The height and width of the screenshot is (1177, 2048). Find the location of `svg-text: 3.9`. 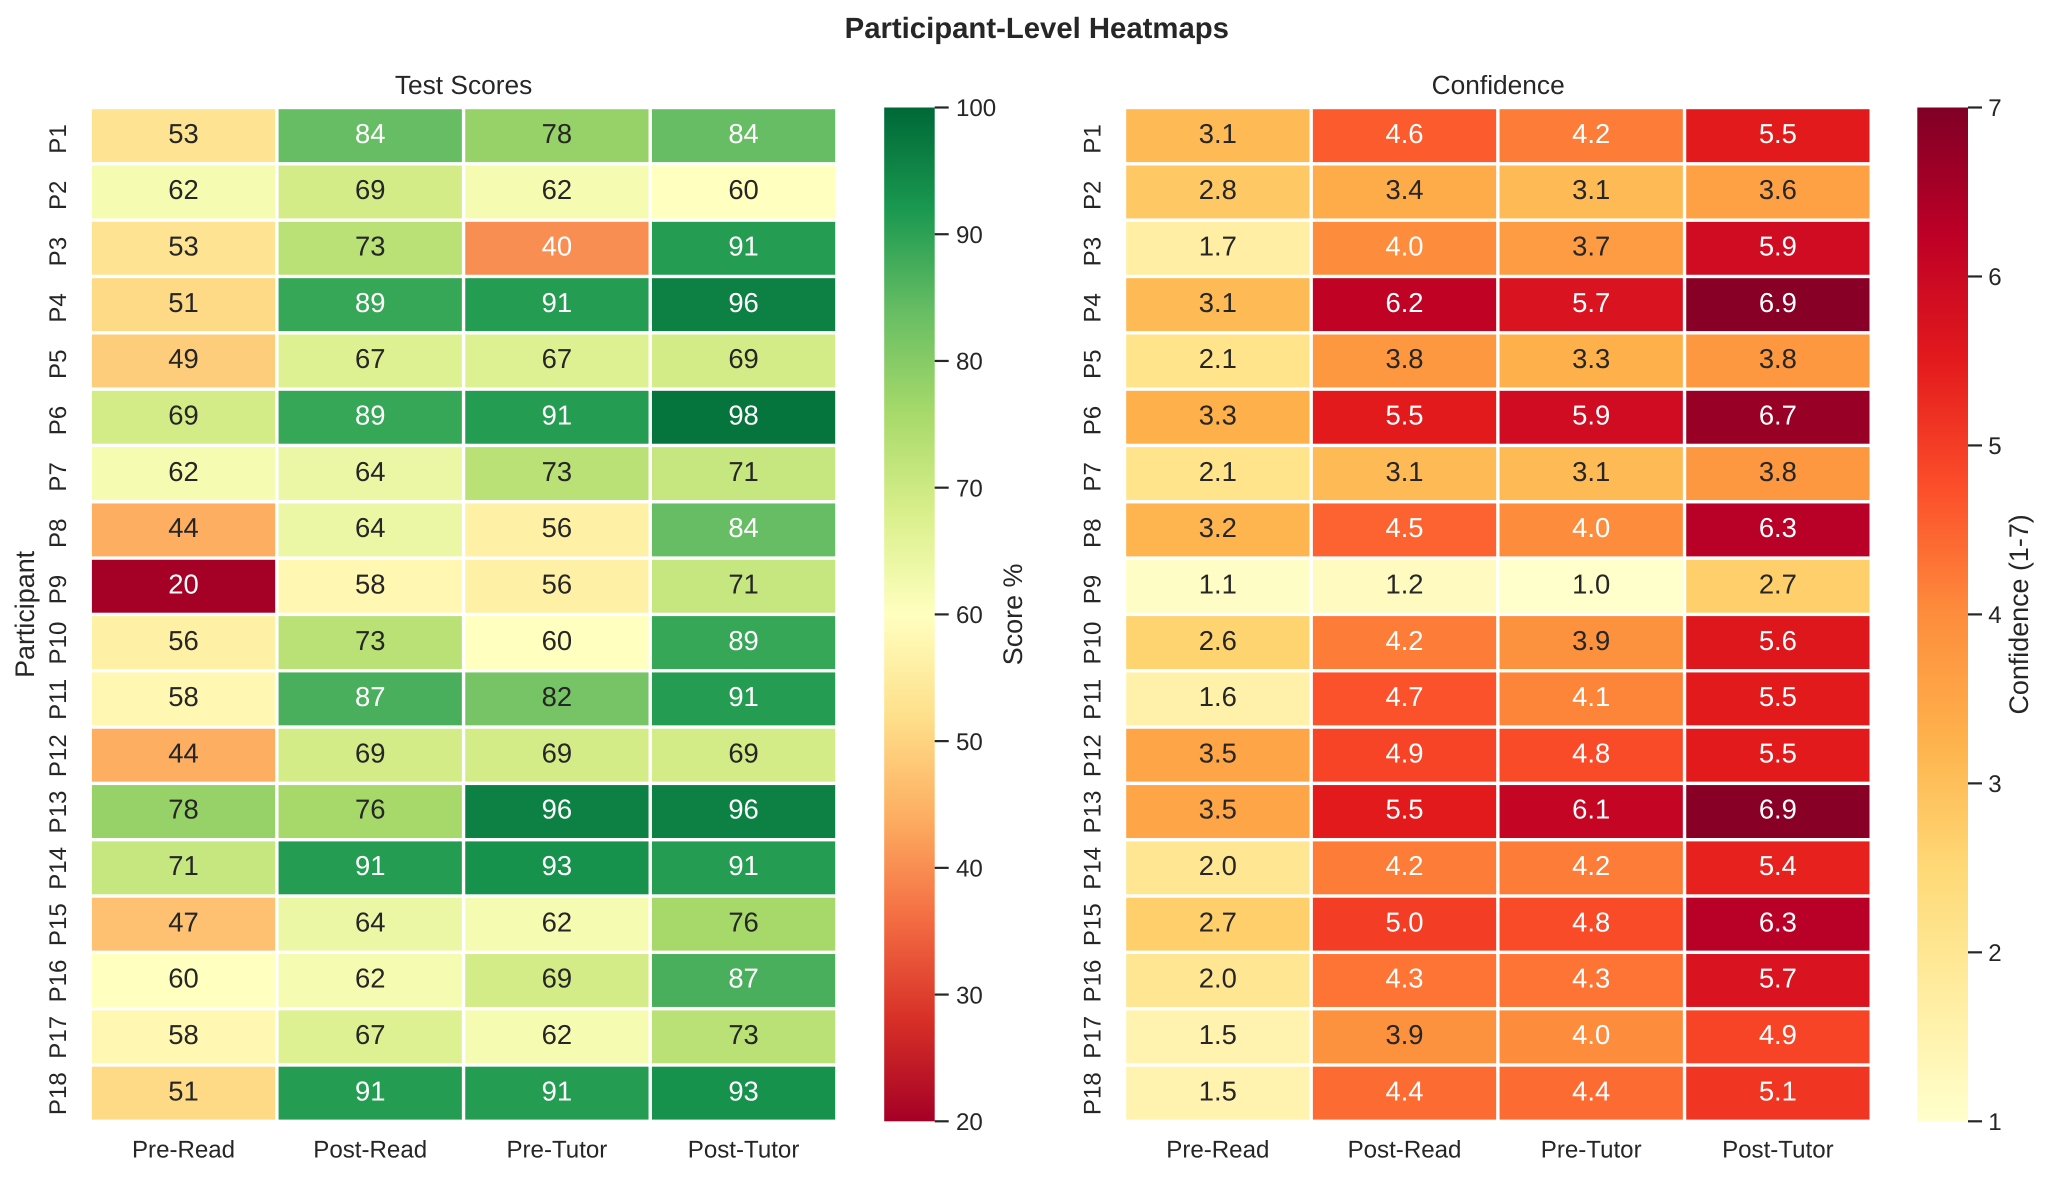

svg-text: 3.9 is located at coordinates (1404, 1034).